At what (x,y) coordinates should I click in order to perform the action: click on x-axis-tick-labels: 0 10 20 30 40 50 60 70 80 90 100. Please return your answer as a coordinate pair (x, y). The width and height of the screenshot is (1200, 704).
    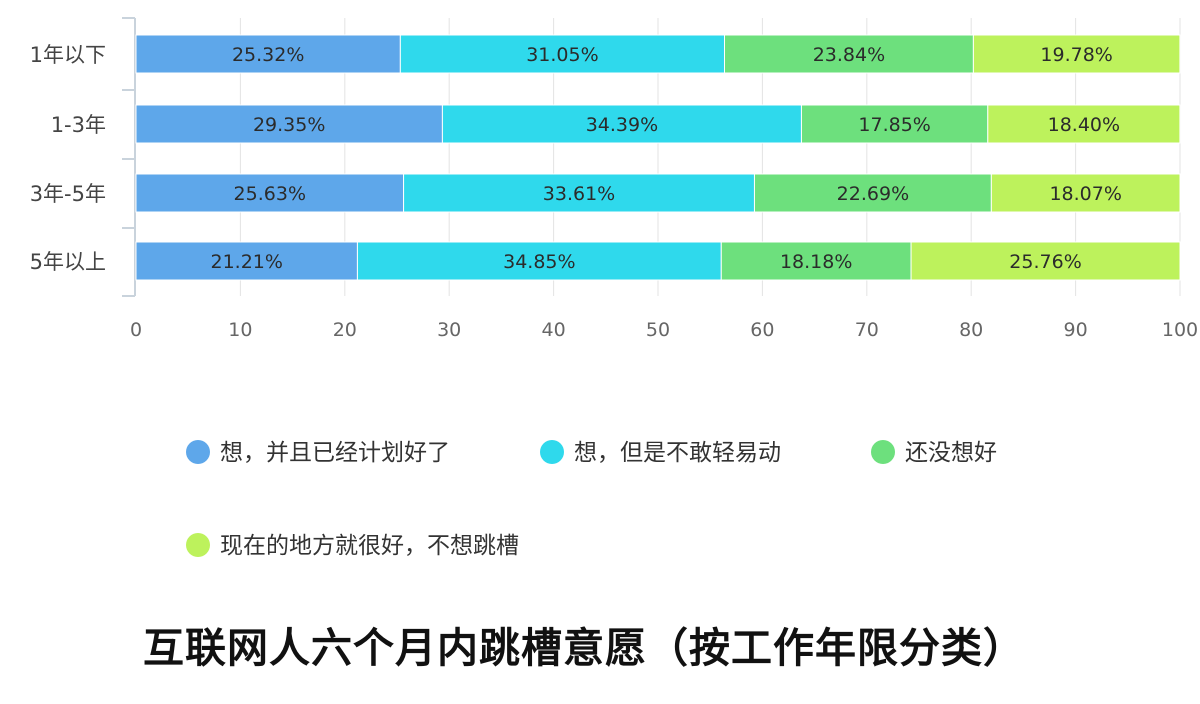
    Looking at the image, I should click on (664, 330).